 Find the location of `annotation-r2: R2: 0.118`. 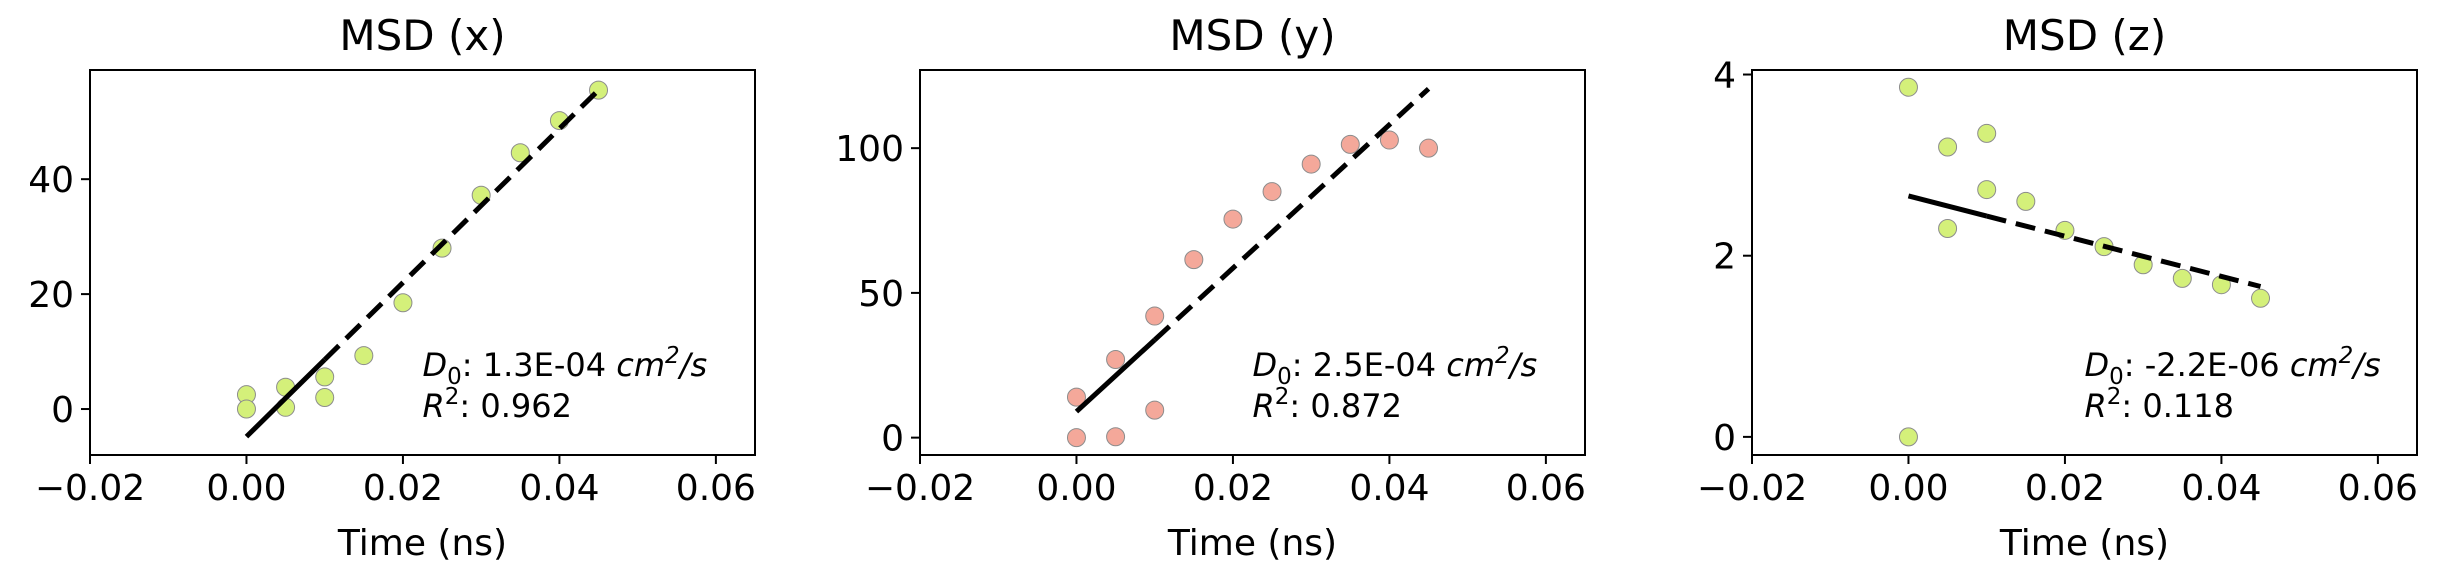

annotation-r2: R2: 0.118 is located at coordinates (2159, 404).